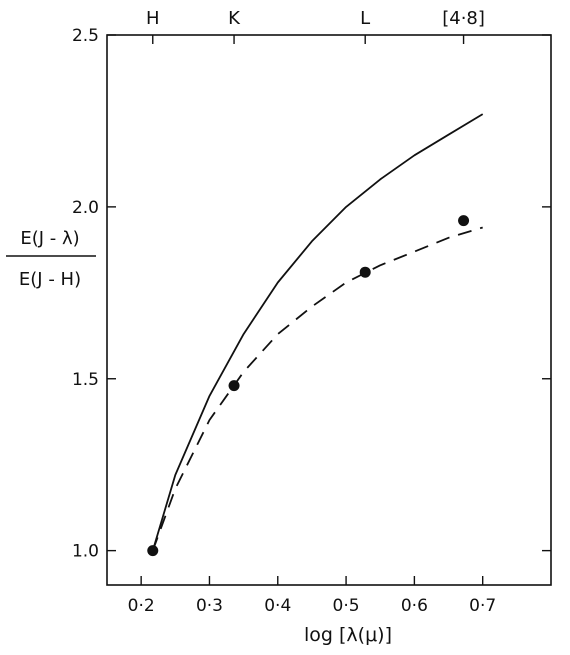 This screenshot has width=570, height=655. Describe the element at coordinates (414, 606) in the screenshot. I see `x-tick-label: 0·6` at that location.